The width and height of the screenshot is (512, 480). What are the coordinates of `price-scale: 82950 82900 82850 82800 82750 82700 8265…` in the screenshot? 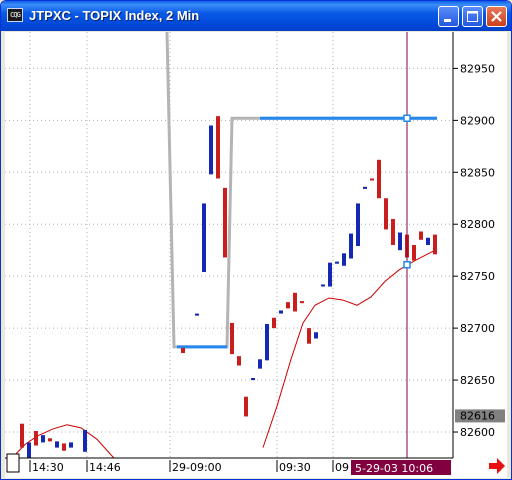 It's located at (479, 250).